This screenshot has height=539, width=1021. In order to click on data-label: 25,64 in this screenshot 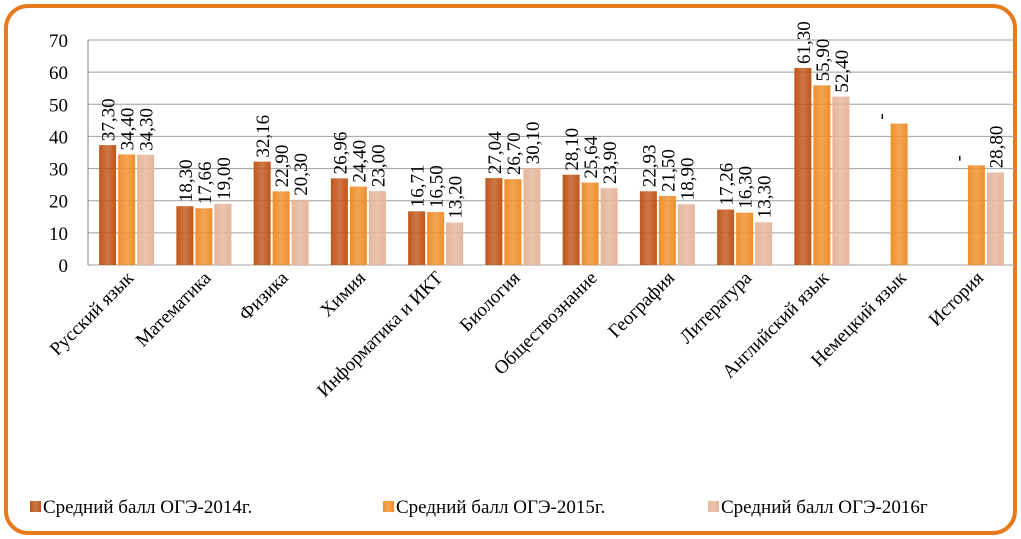, I will do `click(591, 156)`.